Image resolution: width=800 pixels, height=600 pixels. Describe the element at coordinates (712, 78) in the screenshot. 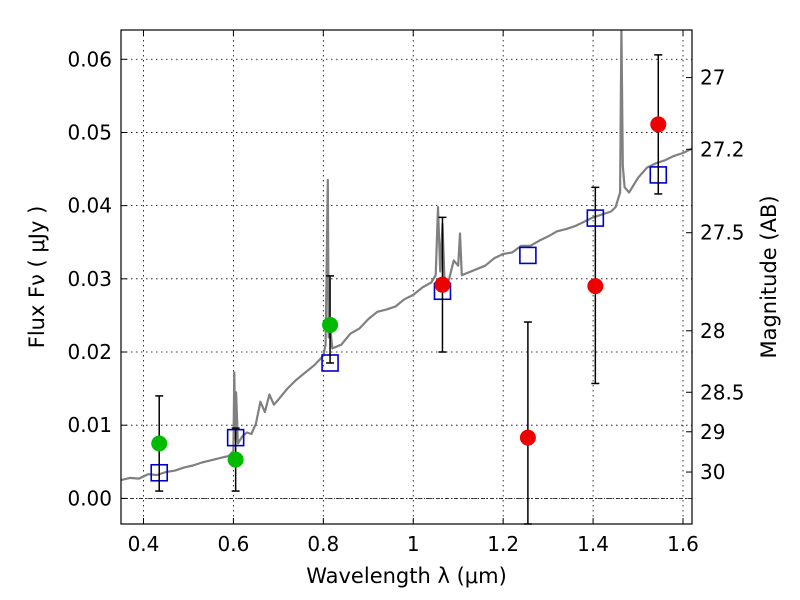

I see `right-tick-label: 27` at that location.